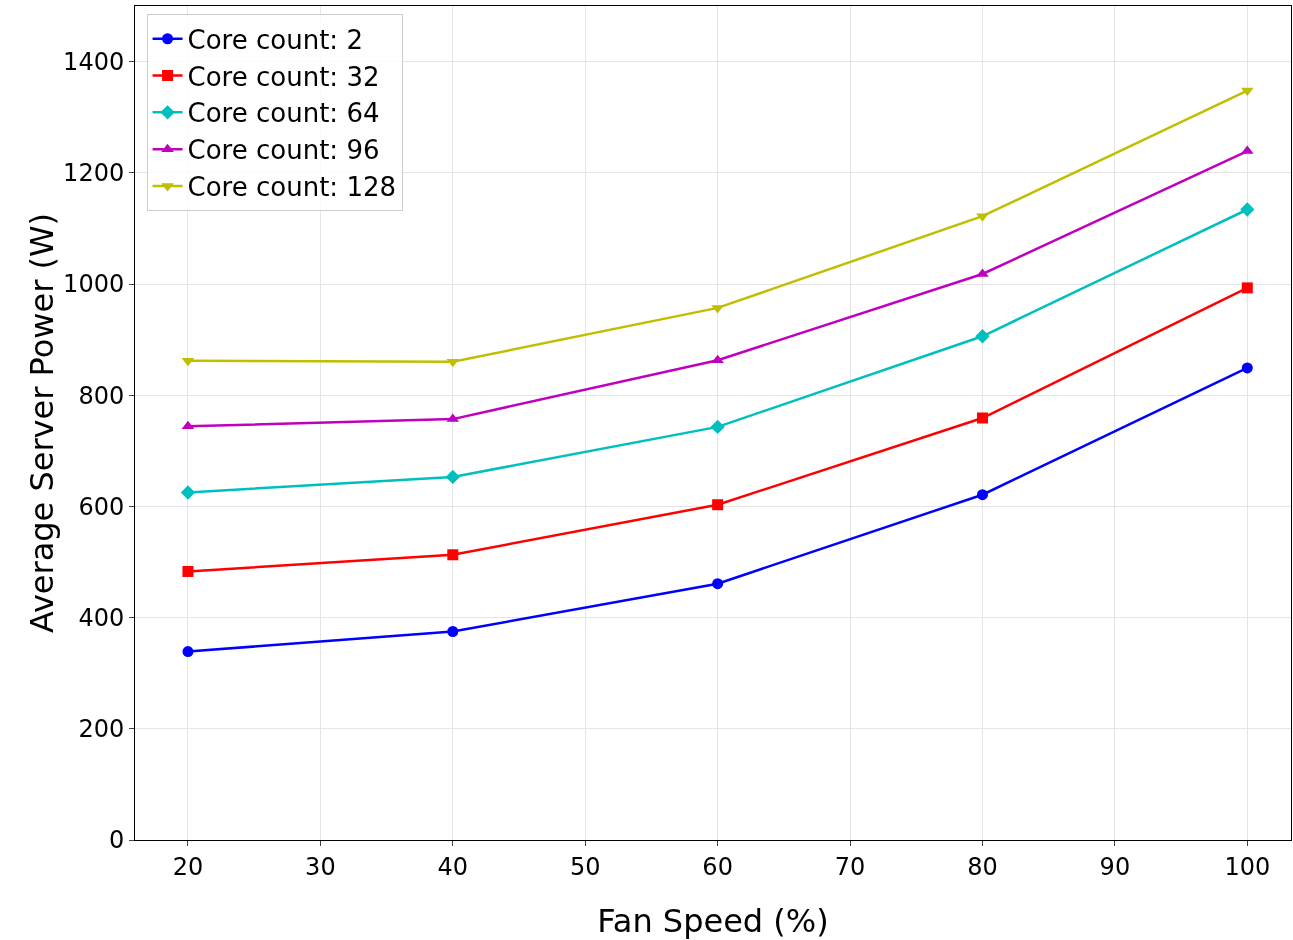  What do you see at coordinates (585, 866) in the screenshot?
I see `x-tick-label: 50` at bounding box center [585, 866].